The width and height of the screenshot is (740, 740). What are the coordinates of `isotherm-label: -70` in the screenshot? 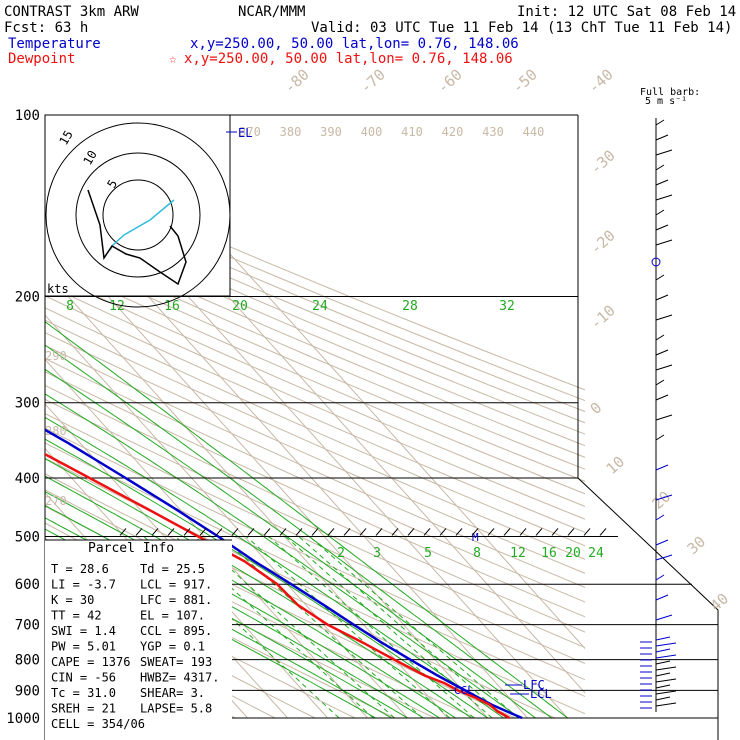 It's located at (373, 81).